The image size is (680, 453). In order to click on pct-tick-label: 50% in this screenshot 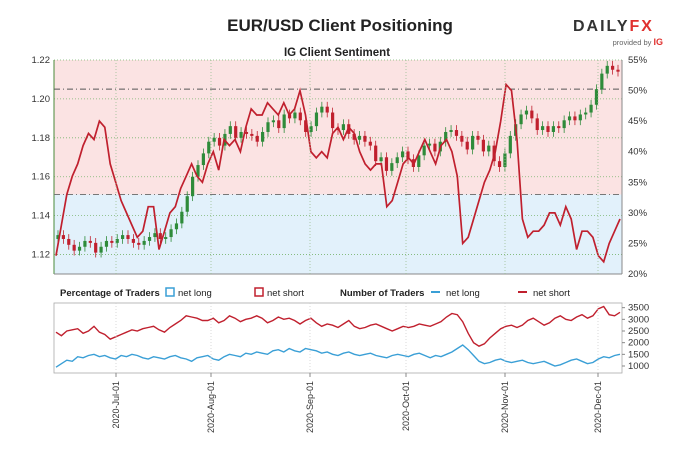, I will do `click(638, 91)`.